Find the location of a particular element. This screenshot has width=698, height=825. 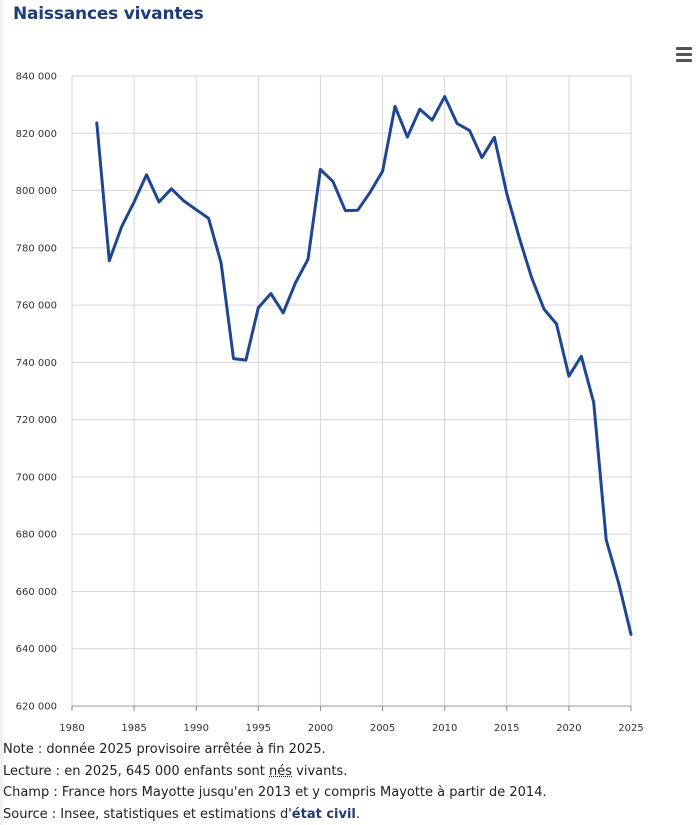

x-axis-labels: 1980 1985 1990 1995 2000 2005 2010 2015 2020 2025 is located at coordinates (351, 728).